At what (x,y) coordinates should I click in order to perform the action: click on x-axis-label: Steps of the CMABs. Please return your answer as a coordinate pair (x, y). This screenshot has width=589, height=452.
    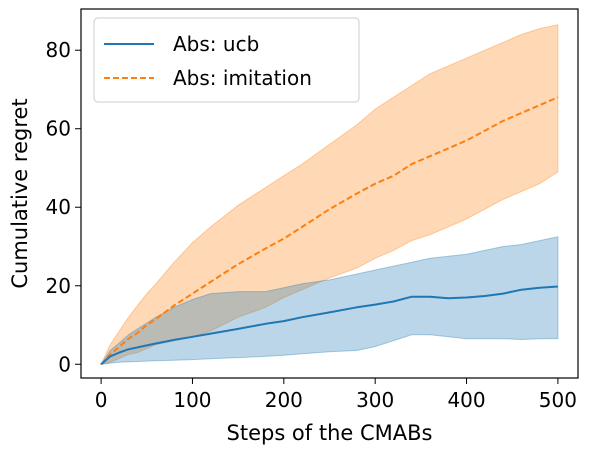
    Looking at the image, I should click on (330, 433).